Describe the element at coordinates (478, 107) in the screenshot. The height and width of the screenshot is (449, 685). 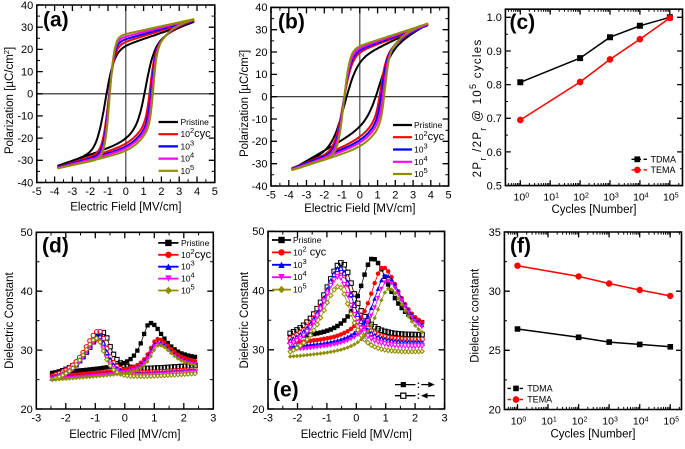
I see `svg-text: 2Pr /2Pr @ 105 cycles` at that location.